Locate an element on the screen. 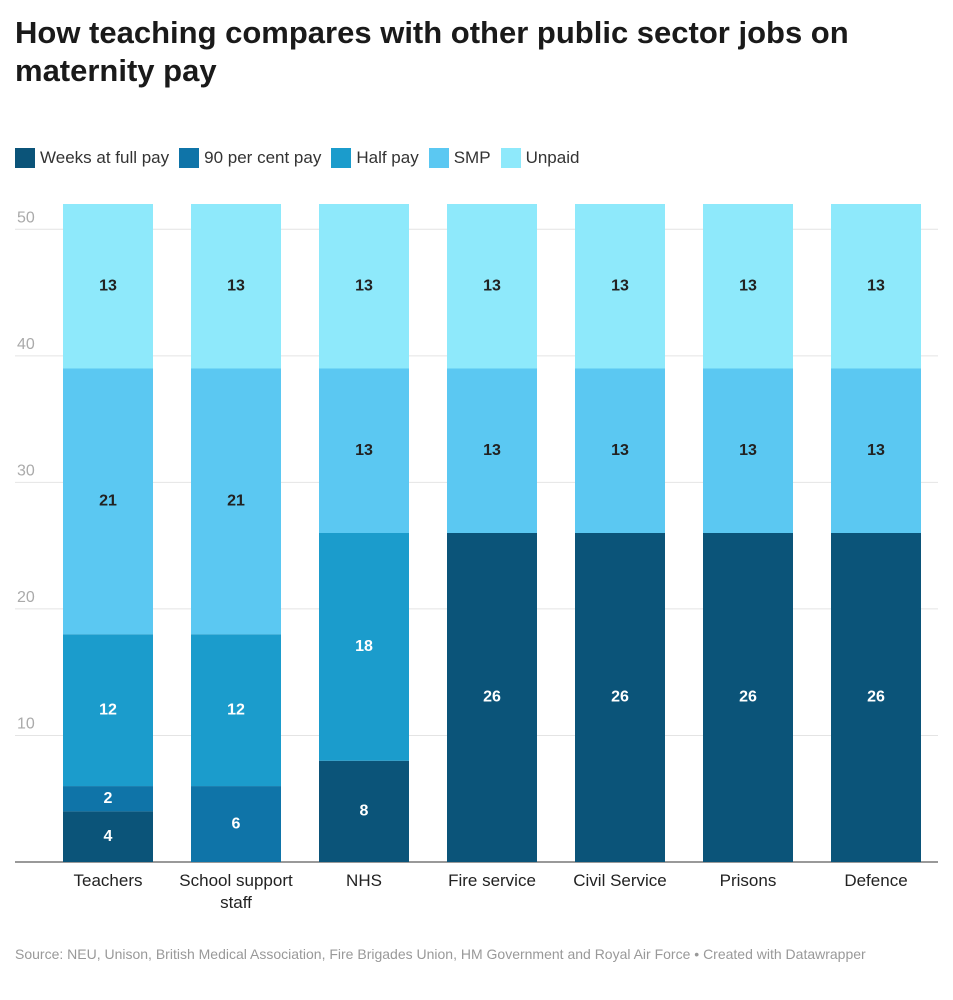 This screenshot has height=1000, width=953. legend-label: Weeks at full pay is located at coordinates (105, 157).